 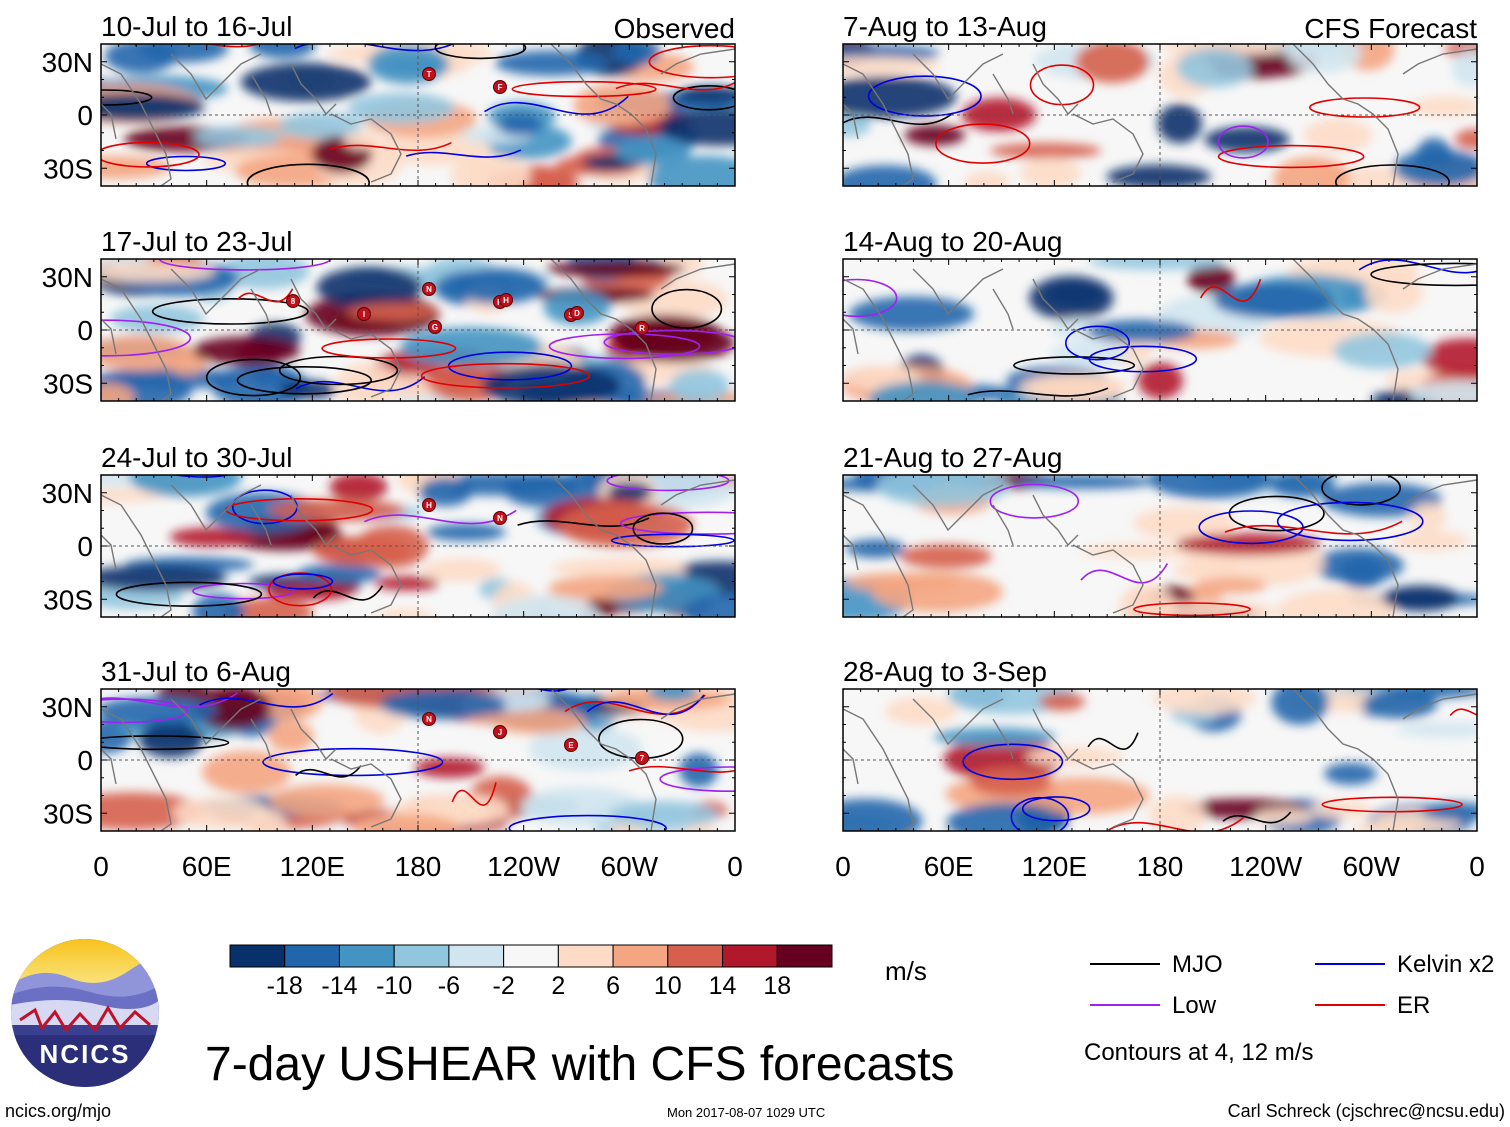 I want to click on storm-label: F, so click(x=500, y=87).